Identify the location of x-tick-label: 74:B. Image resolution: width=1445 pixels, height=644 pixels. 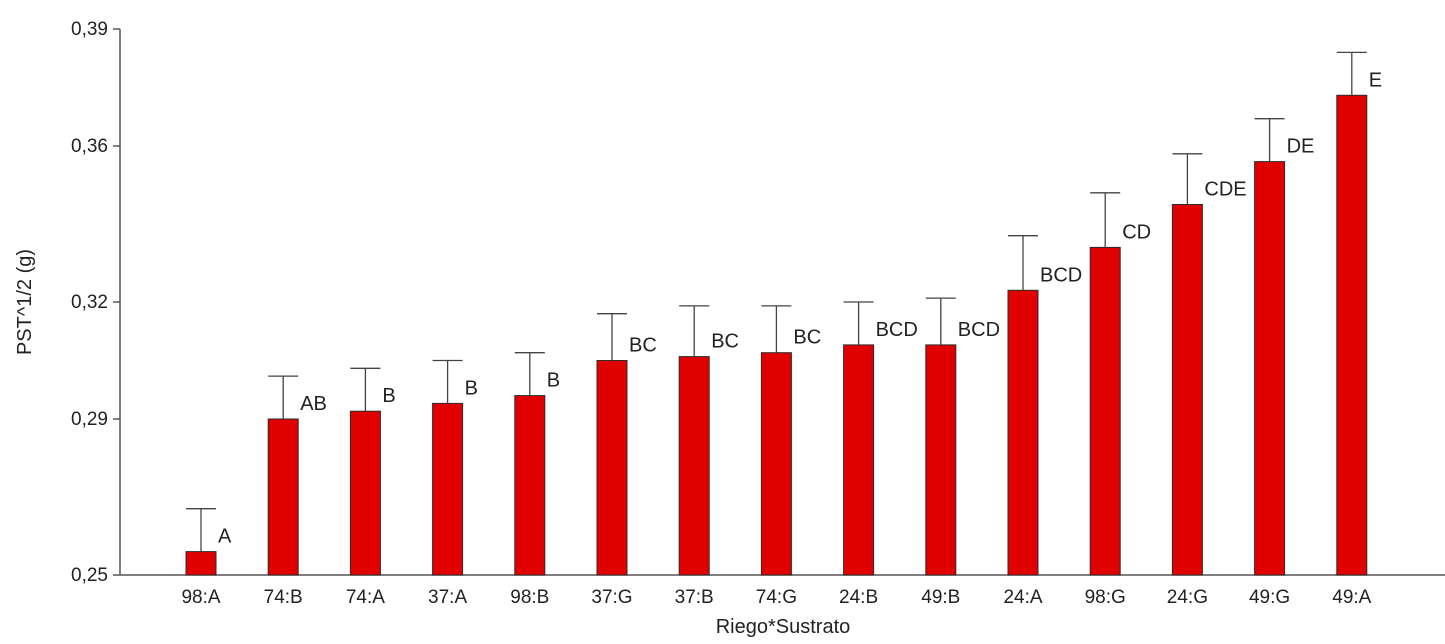
(283, 597).